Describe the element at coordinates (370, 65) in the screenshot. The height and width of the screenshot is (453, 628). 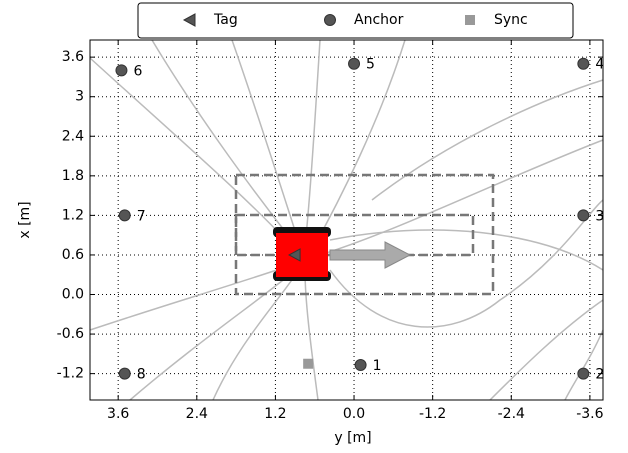
I see `point-label: 5` at that location.